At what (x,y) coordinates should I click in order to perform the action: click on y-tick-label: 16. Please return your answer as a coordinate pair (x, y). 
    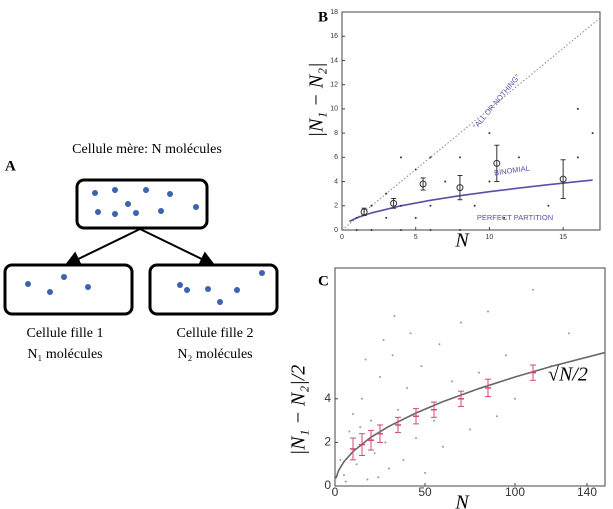
    Looking at the image, I should click on (334, 36).